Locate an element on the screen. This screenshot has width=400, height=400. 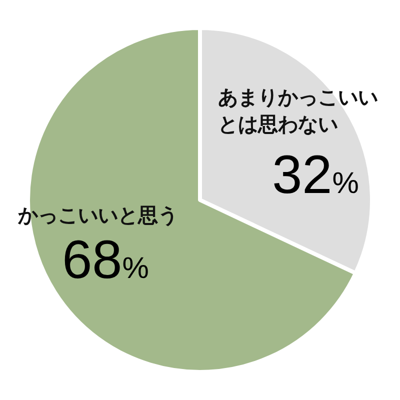
slice-label: あまりかっこいいとは思わない is located at coordinates (298, 111).